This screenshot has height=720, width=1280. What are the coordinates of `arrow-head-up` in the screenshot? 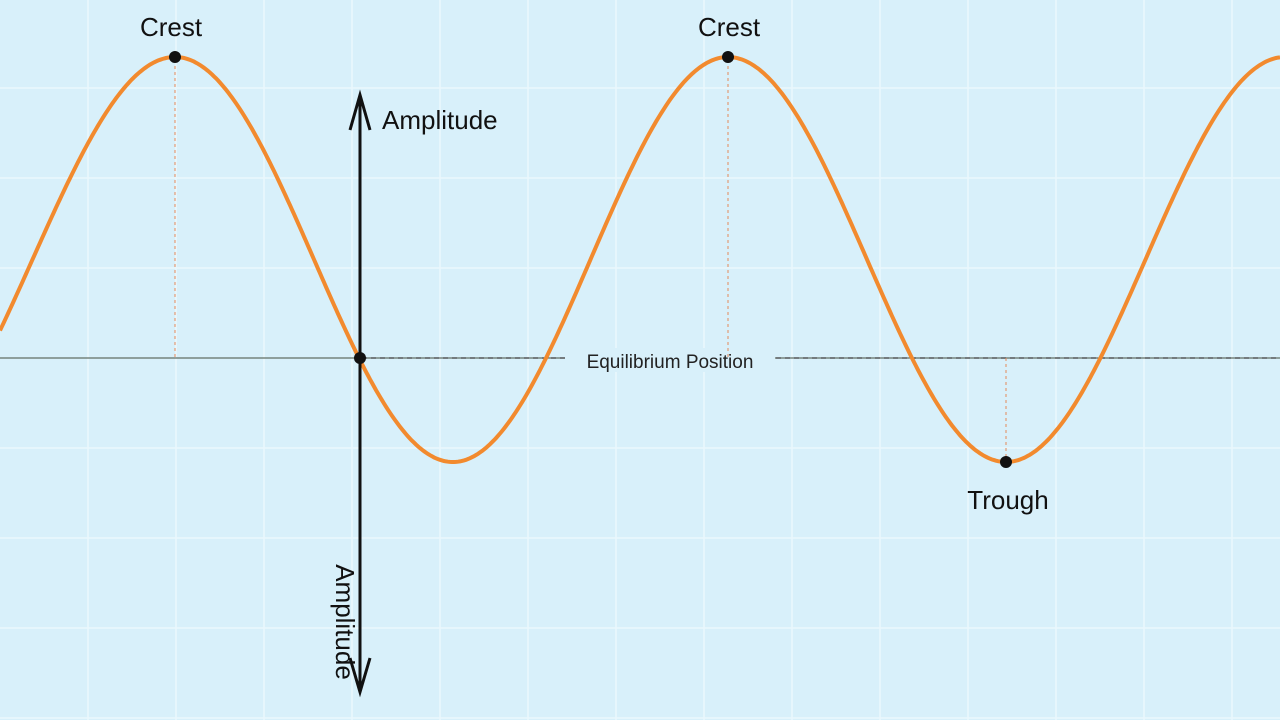 It's located at (360, 110).